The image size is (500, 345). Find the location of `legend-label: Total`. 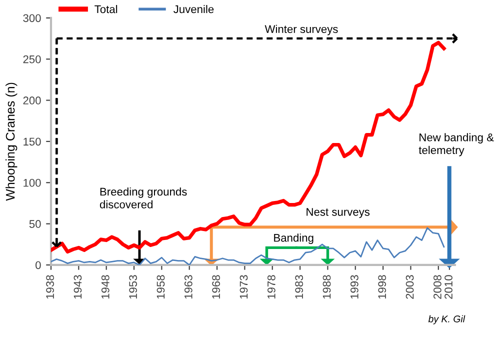

legend-label: Total is located at coordinates (106, 9).